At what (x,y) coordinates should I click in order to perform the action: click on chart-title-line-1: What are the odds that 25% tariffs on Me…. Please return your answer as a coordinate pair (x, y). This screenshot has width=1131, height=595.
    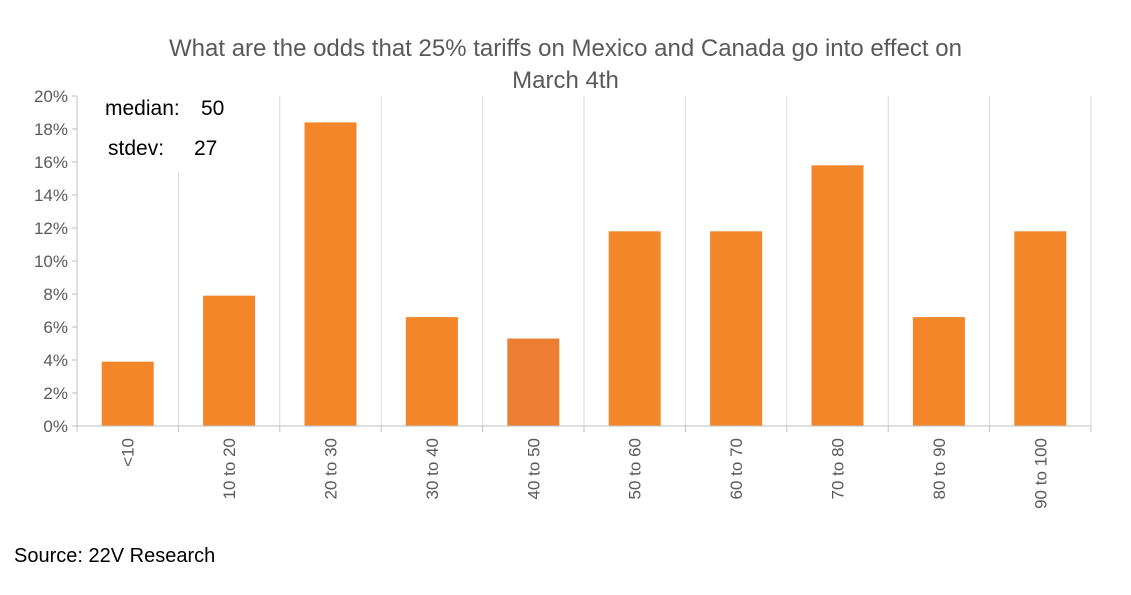
    Looking at the image, I should click on (565, 48).